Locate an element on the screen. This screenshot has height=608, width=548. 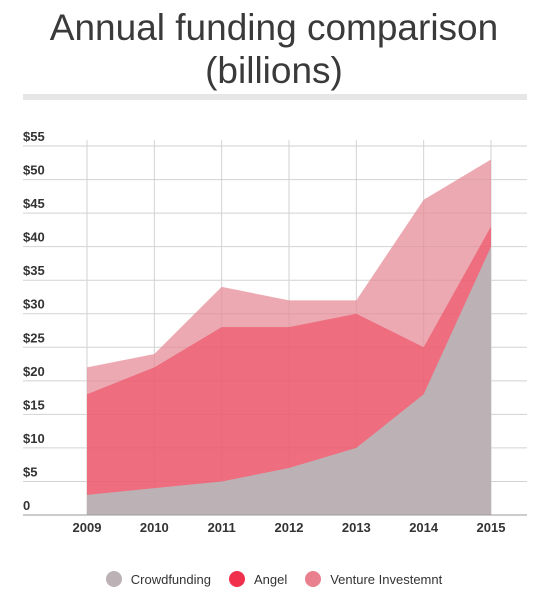
y-axis-ticks: 0 $5 $10 $15 $20 $25 $30 $35 $40 $45 $50 $55 is located at coordinates (34, 321).